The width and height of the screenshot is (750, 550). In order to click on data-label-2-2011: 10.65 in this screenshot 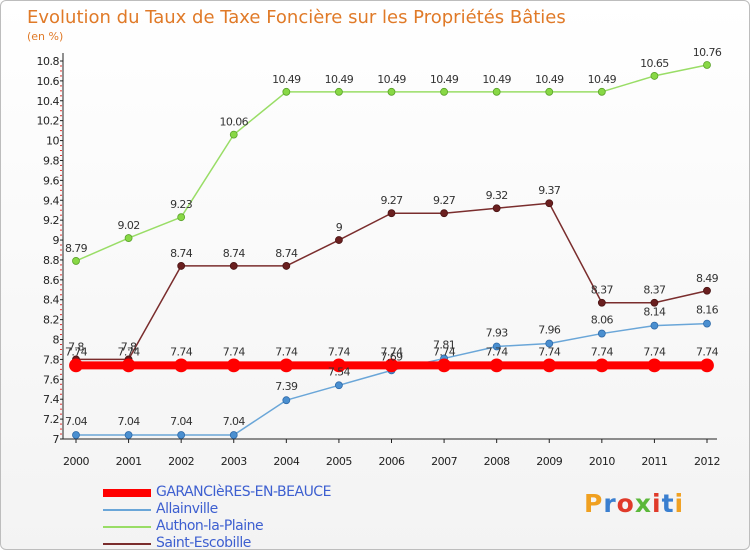, I will do `click(654, 63)`.